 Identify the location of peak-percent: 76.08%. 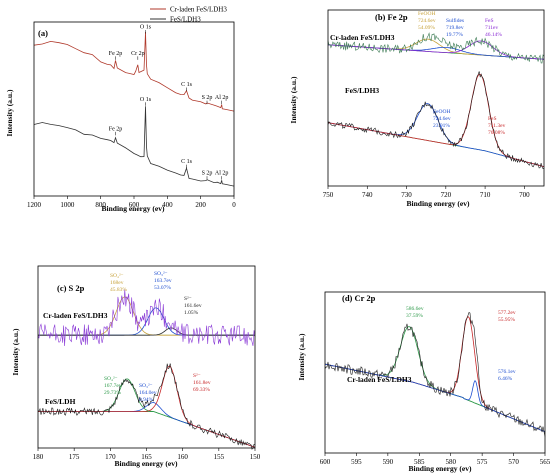
(496, 133).